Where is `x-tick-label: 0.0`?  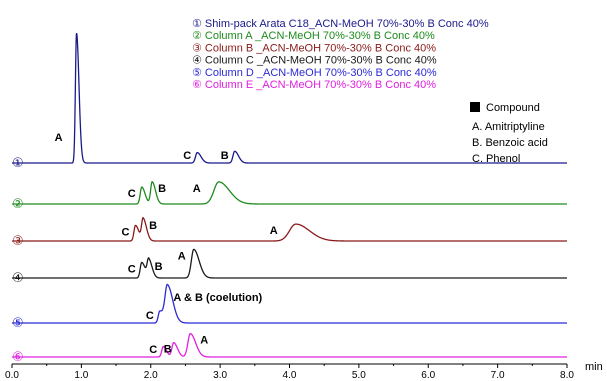
x-tick-label: 0.0 is located at coordinates (12, 375).